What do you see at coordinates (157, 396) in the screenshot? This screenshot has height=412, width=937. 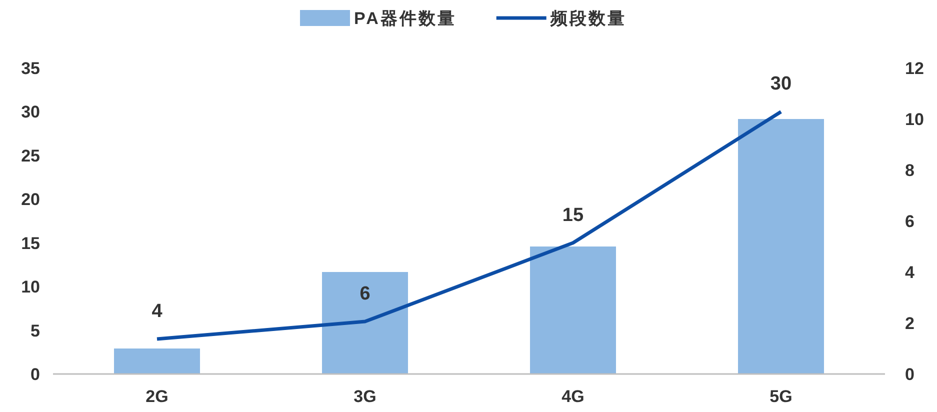 I see `x-tick-label: 2G` at bounding box center [157, 396].